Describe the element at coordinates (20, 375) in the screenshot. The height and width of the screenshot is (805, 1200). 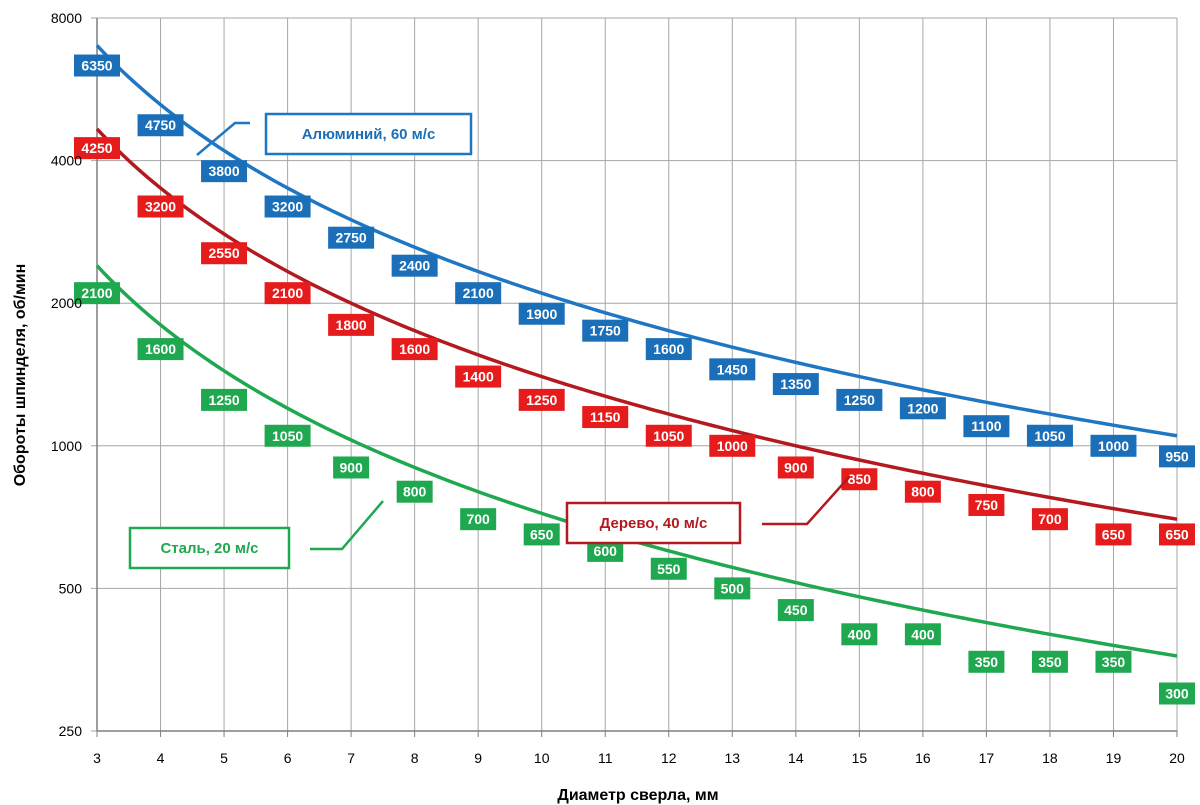
I see `y-axis-title: Обороты шпинделя, об/мин` at that location.